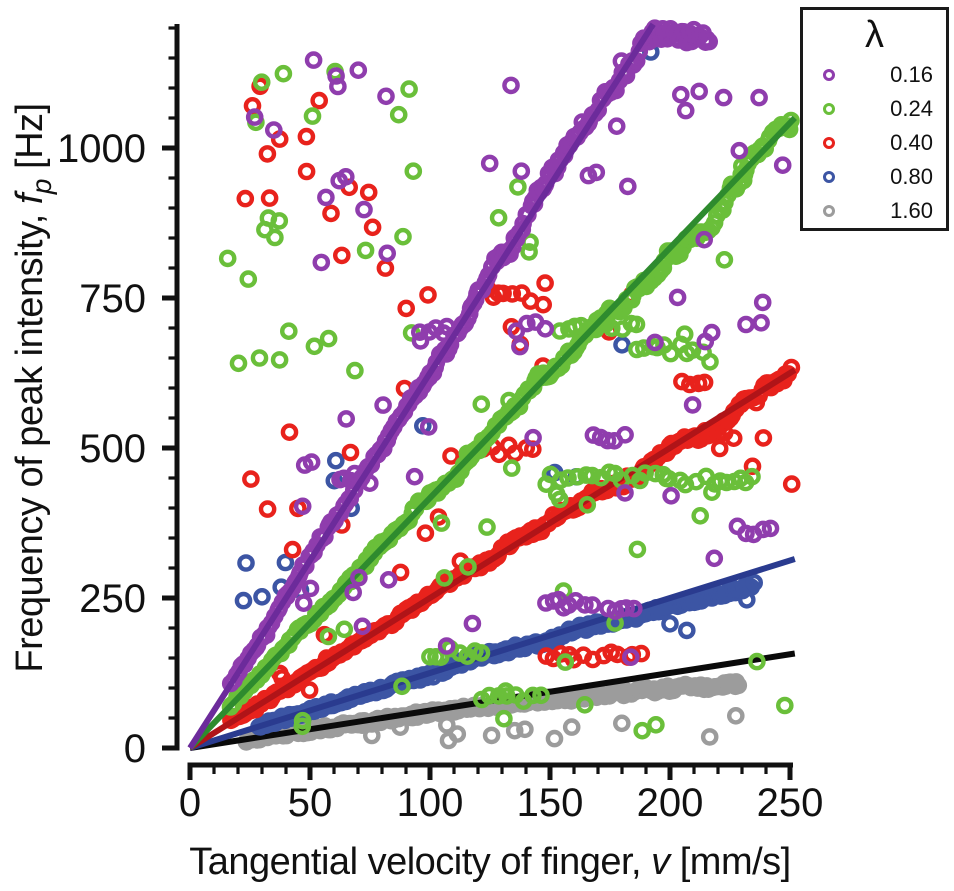 The height and width of the screenshot is (891, 954). What do you see at coordinates (874, 75) in the screenshot?
I see `legend-item-0.16: 0.16` at bounding box center [874, 75].